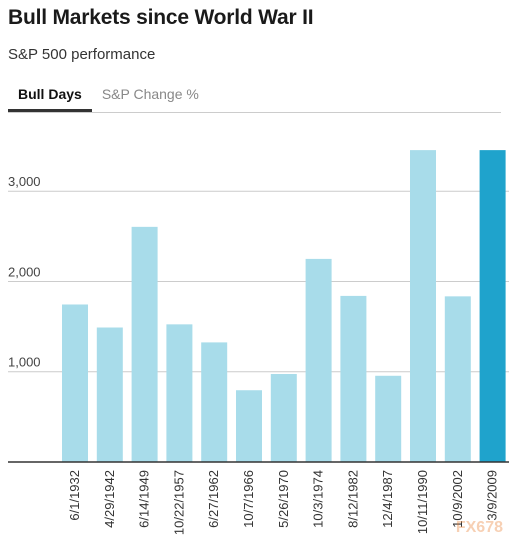 This screenshot has width=509, height=541. What do you see at coordinates (109, 499) in the screenshot?
I see `x-tick-label: 4/29/1942` at bounding box center [109, 499].